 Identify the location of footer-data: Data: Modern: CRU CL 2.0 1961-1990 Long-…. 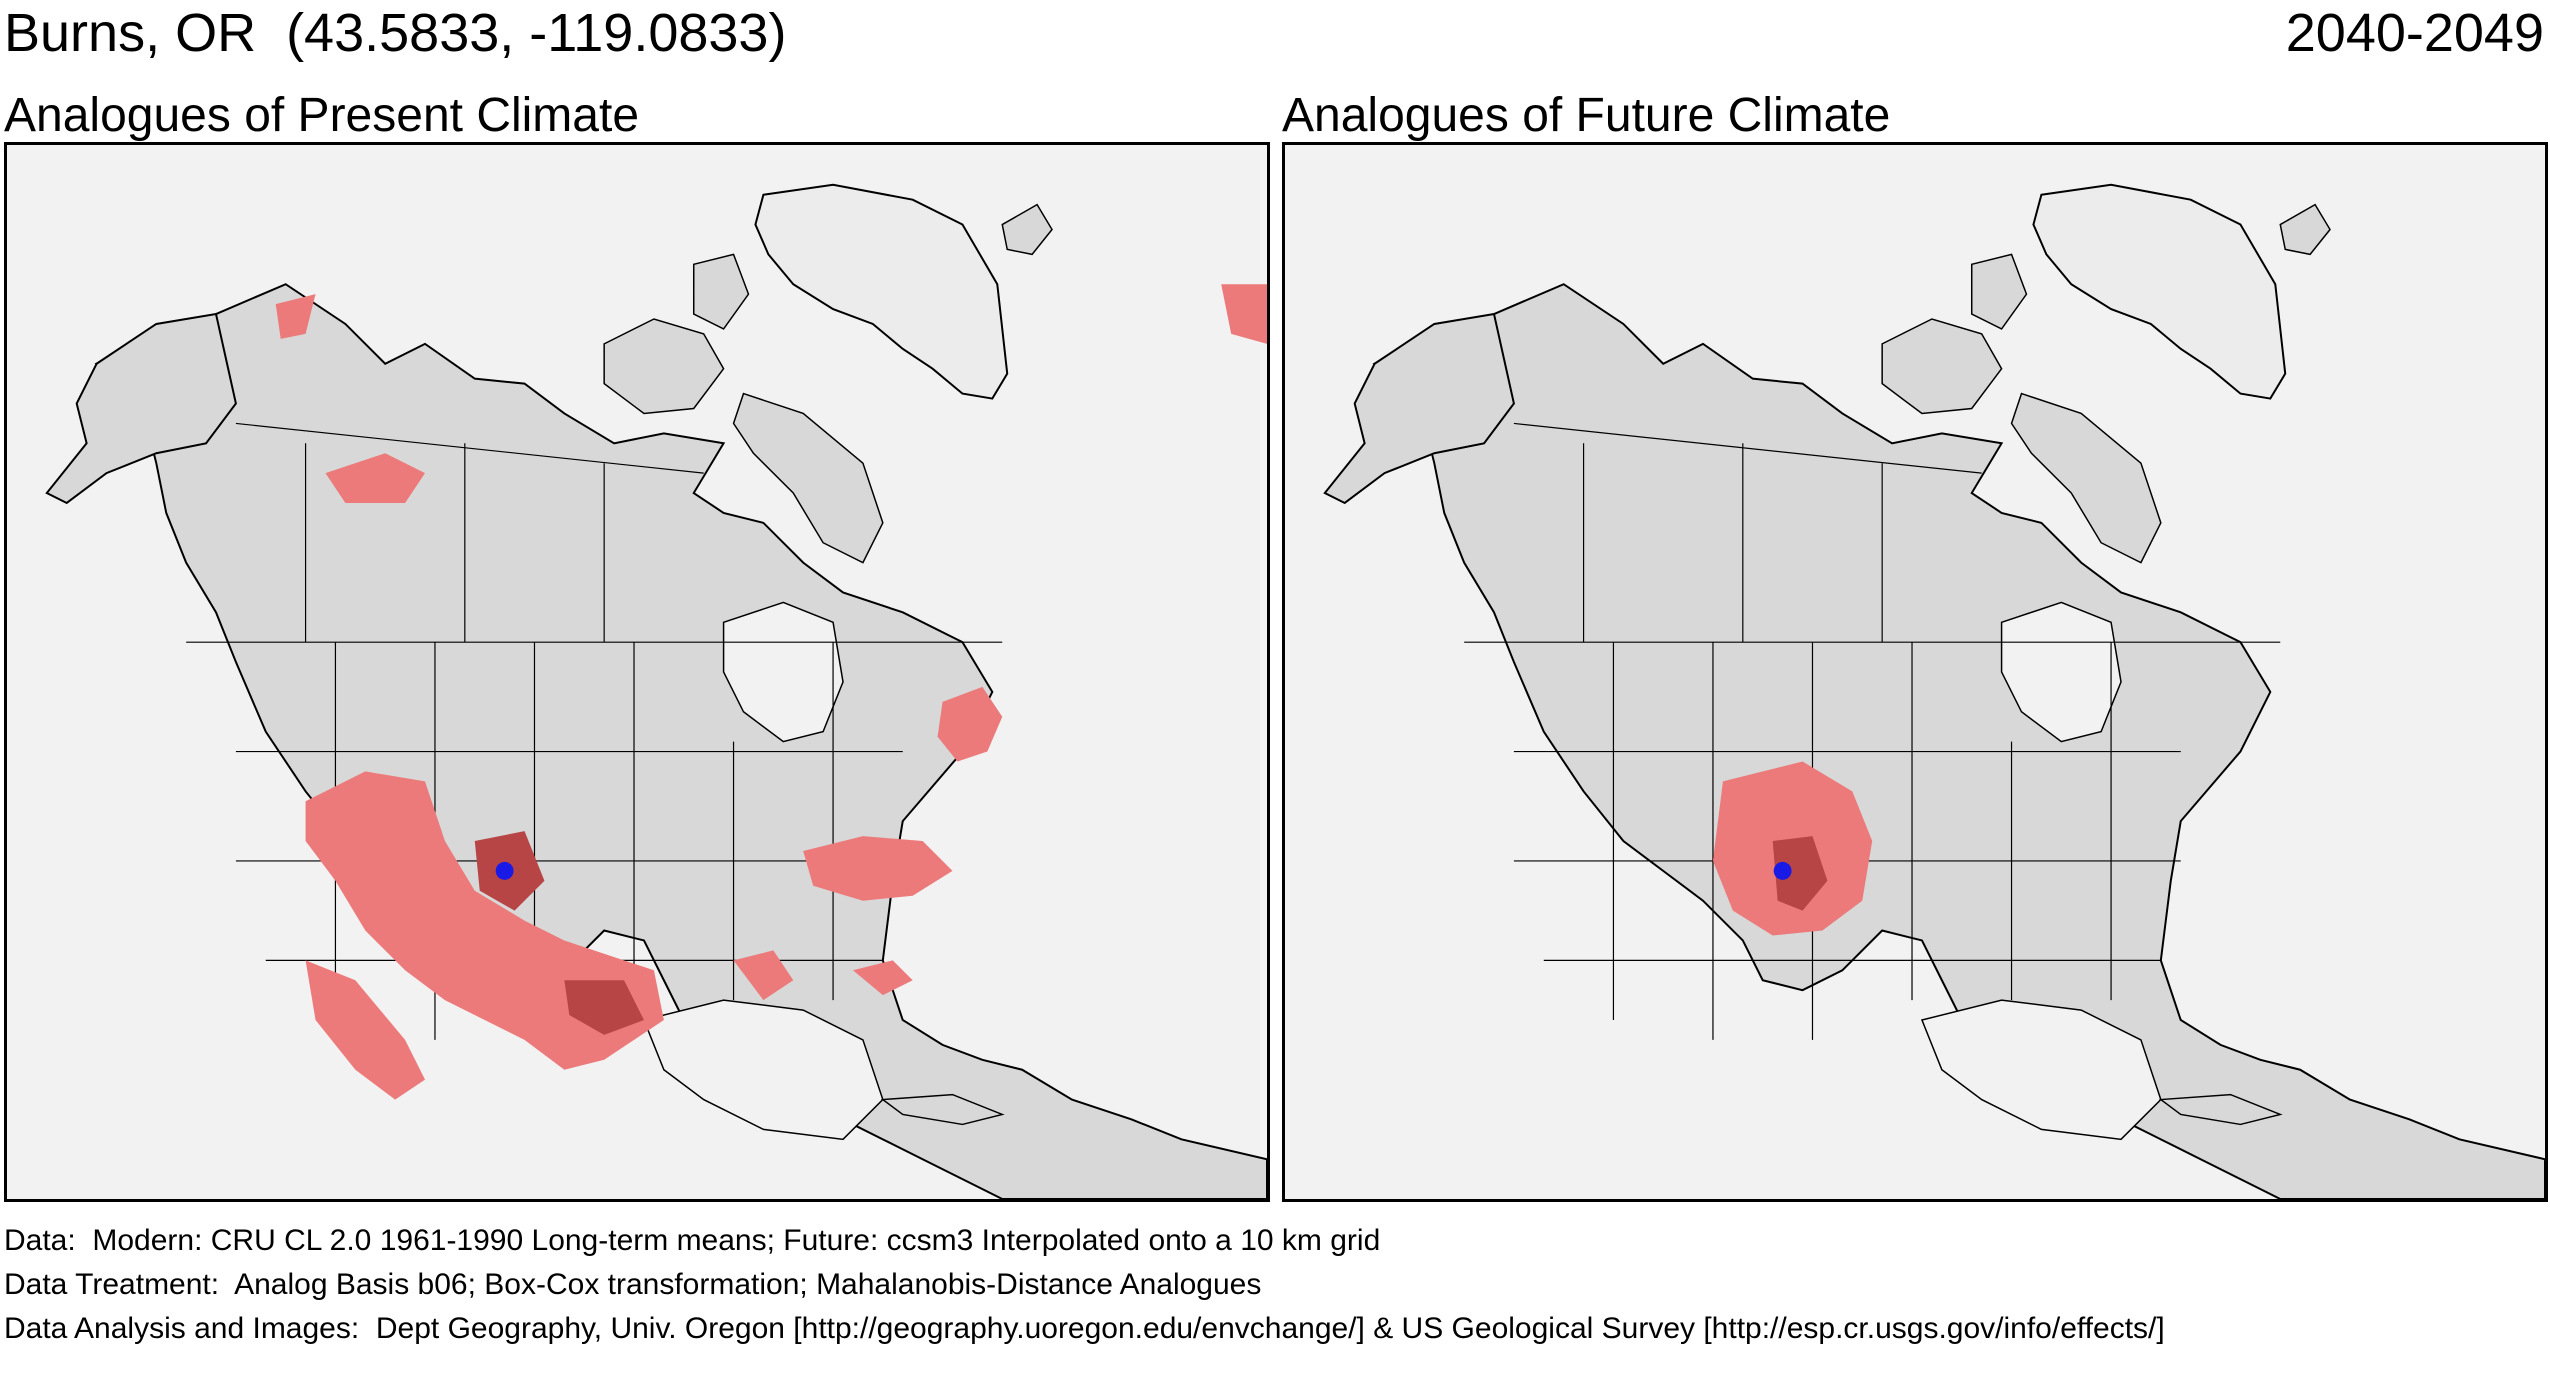
(692, 1240).